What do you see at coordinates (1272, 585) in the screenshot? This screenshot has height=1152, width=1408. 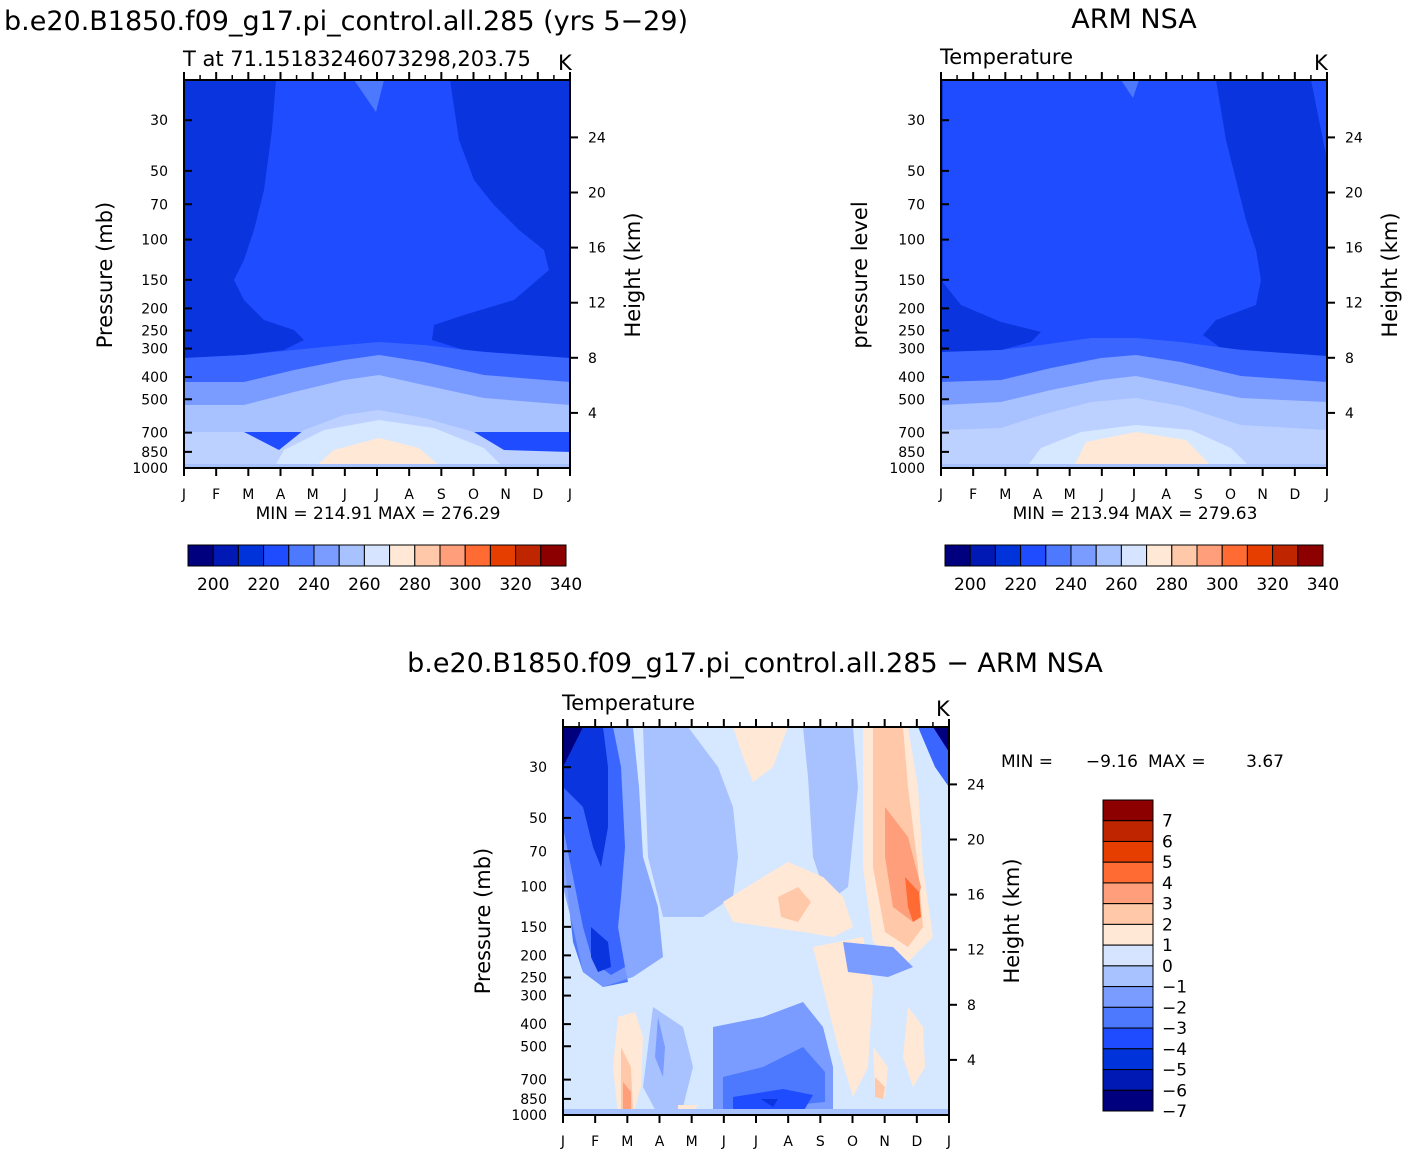 I see `colorbar-label: 320` at bounding box center [1272, 585].